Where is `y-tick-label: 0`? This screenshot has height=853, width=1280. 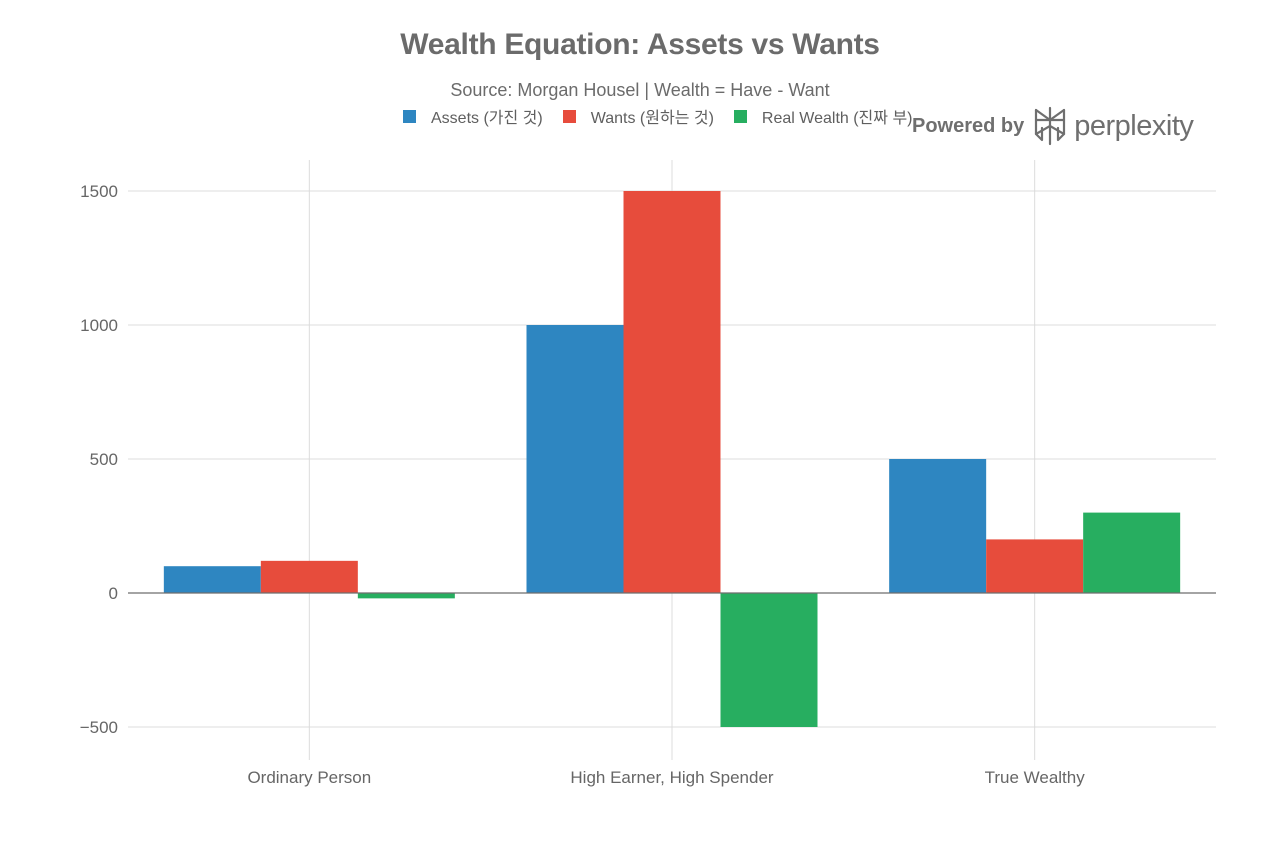 y-tick-label: 0 is located at coordinates (113, 593).